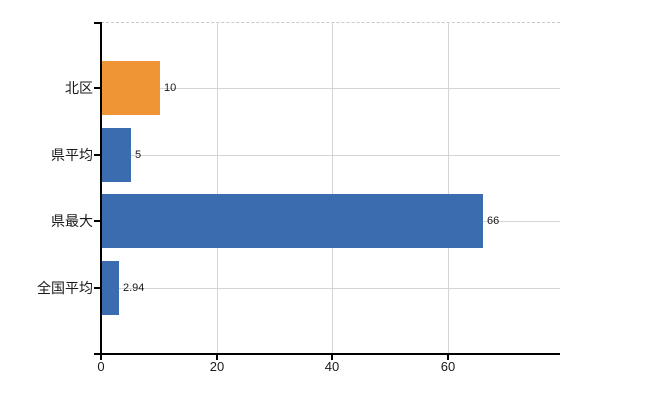 The image size is (650, 400). Describe the element at coordinates (65, 288) in the screenshot. I see `category-label: 全国平均` at that location.